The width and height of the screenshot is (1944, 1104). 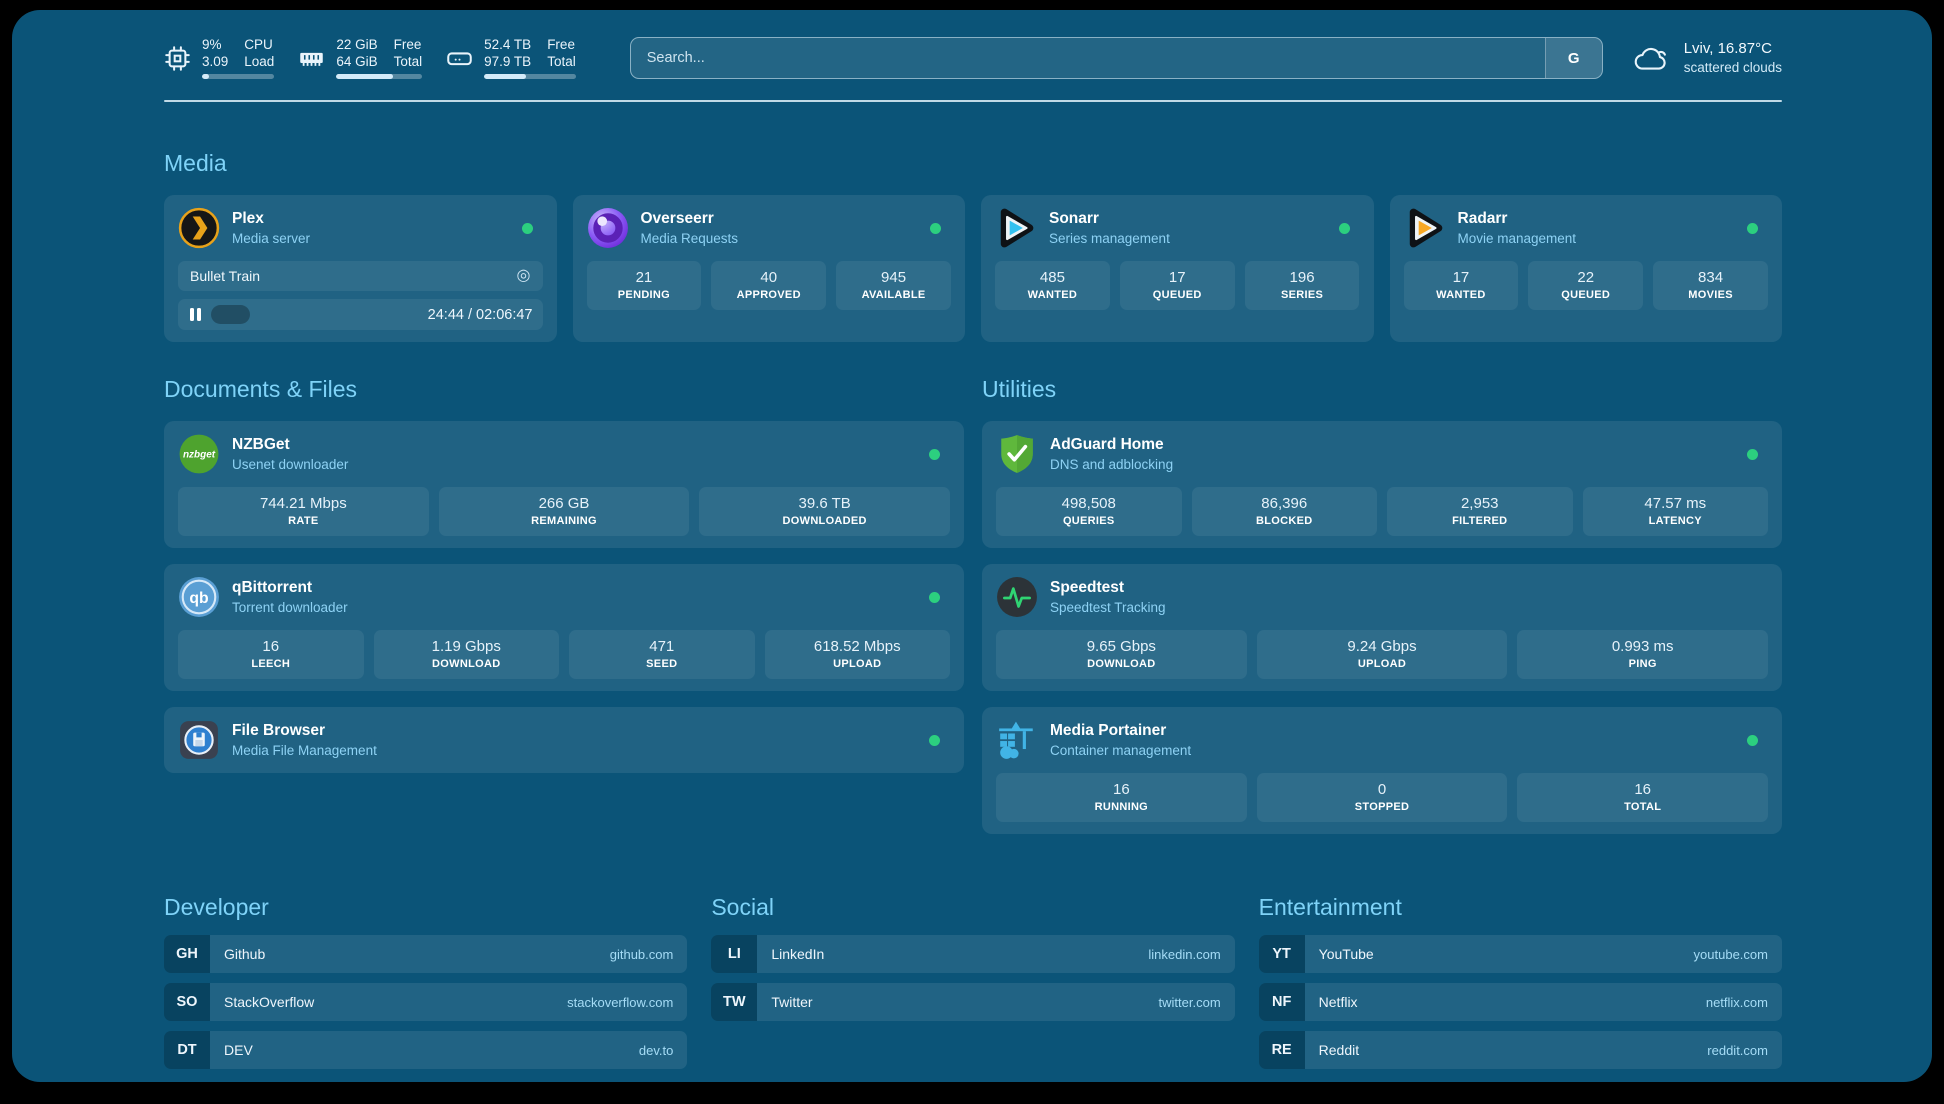 I want to click on cpu-icon, so click(x=177, y=58).